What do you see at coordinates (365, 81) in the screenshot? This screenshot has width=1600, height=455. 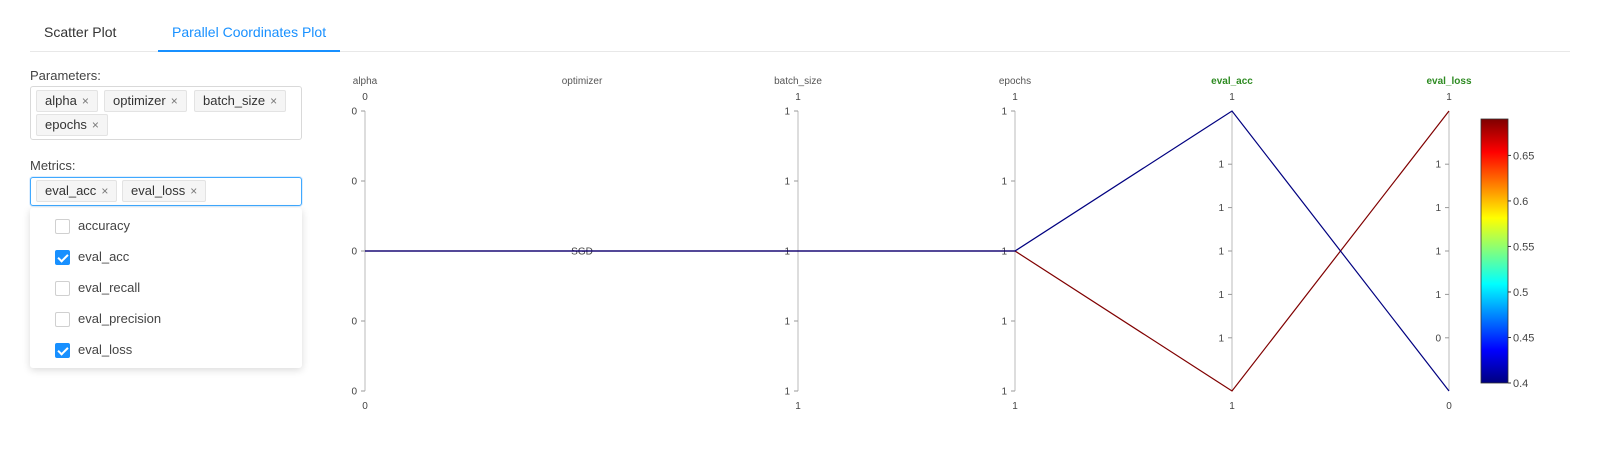 I see `axis-title-alpha: alpha` at bounding box center [365, 81].